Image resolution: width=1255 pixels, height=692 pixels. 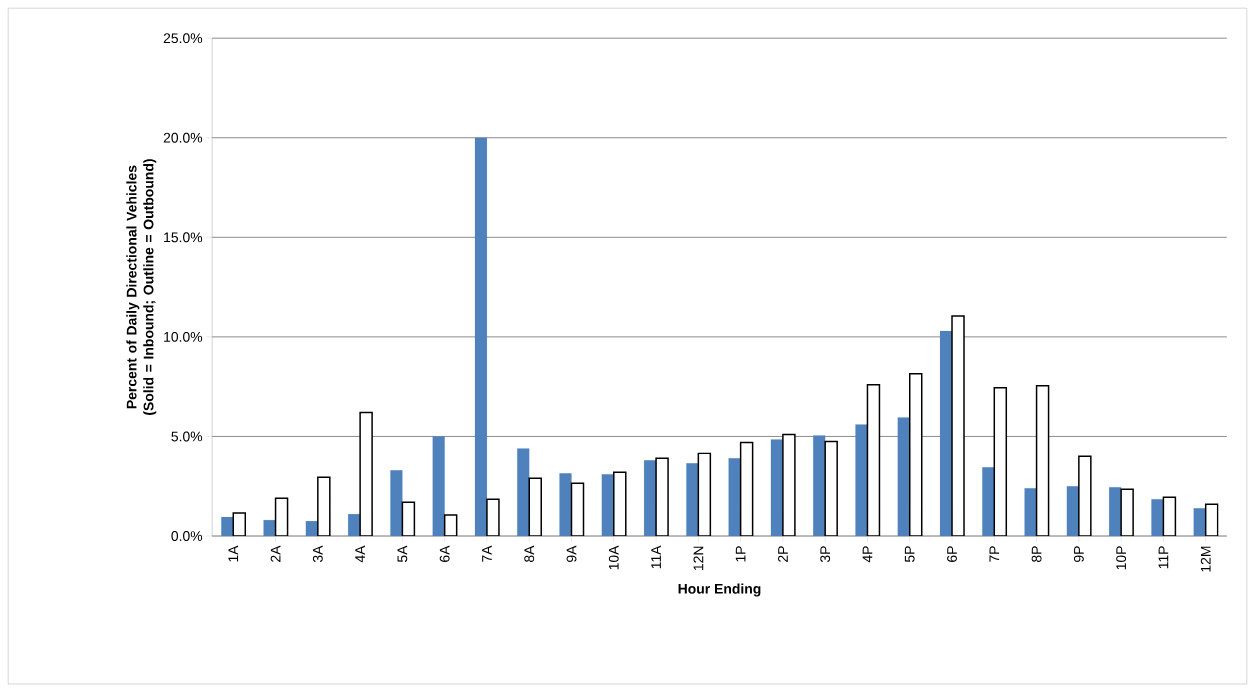 What do you see at coordinates (444, 553) in the screenshot?
I see `x-tick-label: 6A` at bounding box center [444, 553].